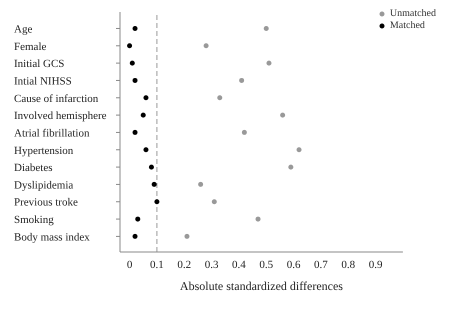  Describe the element at coordinates (34, 220) in the screenshot. I see `y-tick-label: Smoking` at that location.